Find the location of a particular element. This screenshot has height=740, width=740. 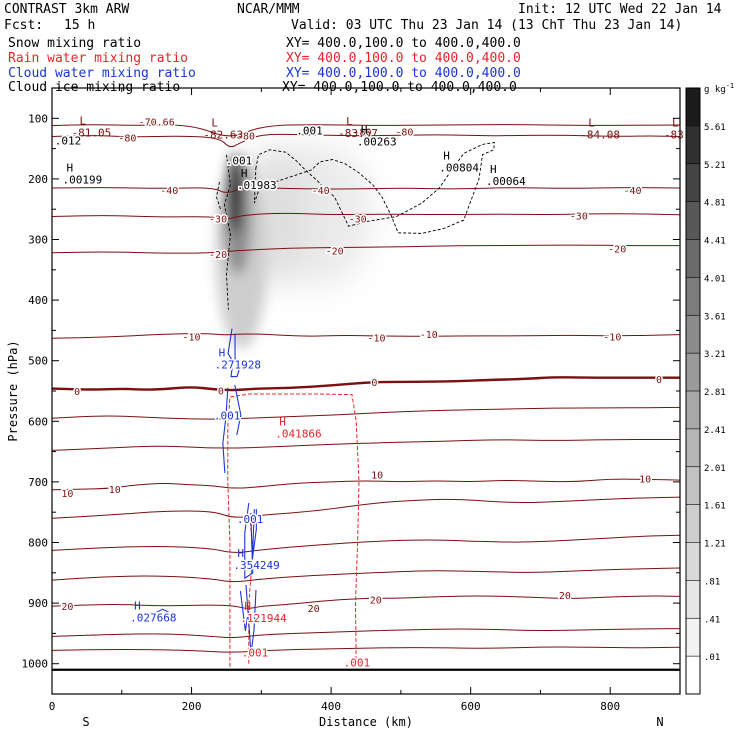

field-label-snow: Snow mixing ratio is located at coordinates (75, 43).